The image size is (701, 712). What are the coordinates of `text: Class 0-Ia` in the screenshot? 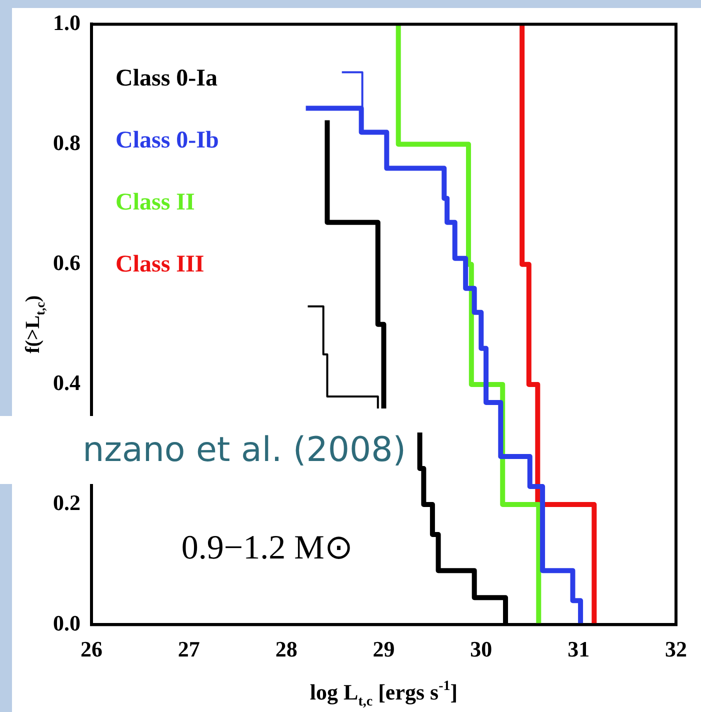 It's located at (167, 78).